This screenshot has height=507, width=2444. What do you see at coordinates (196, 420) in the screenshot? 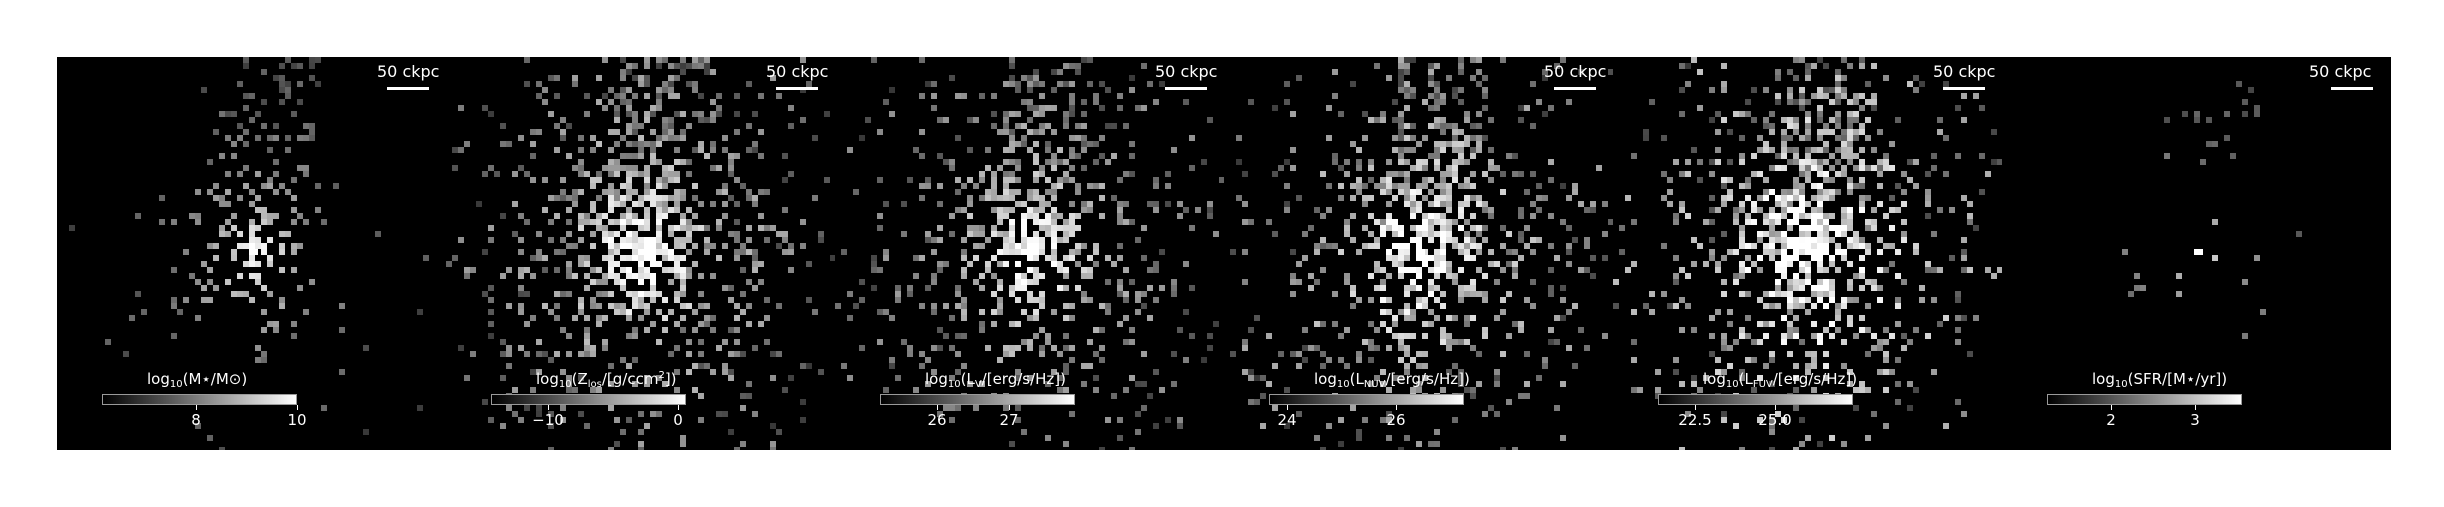
I see `colorbar-tick-label: 8` at bounding box center [196, 420].